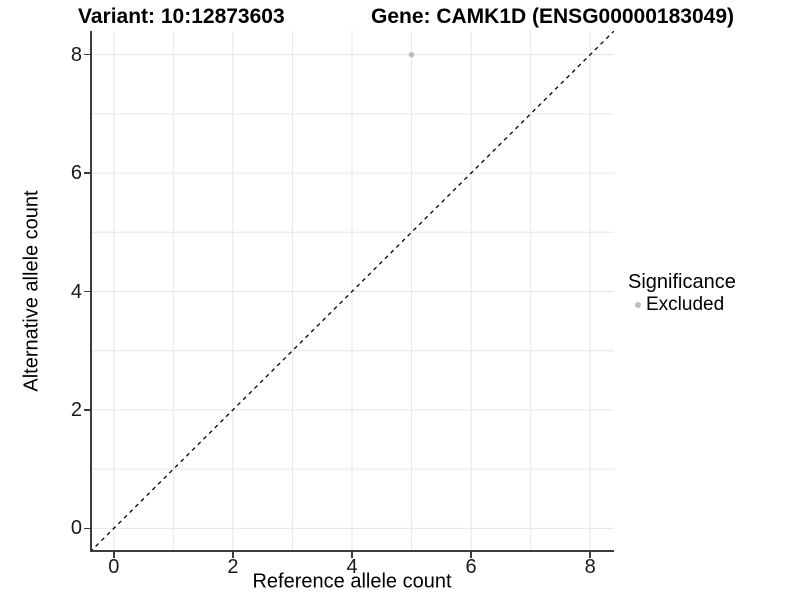 The image size is (800, 600). Describe the element at coordinates (411, 54) in the screenshot. I see `data-point` at that location.